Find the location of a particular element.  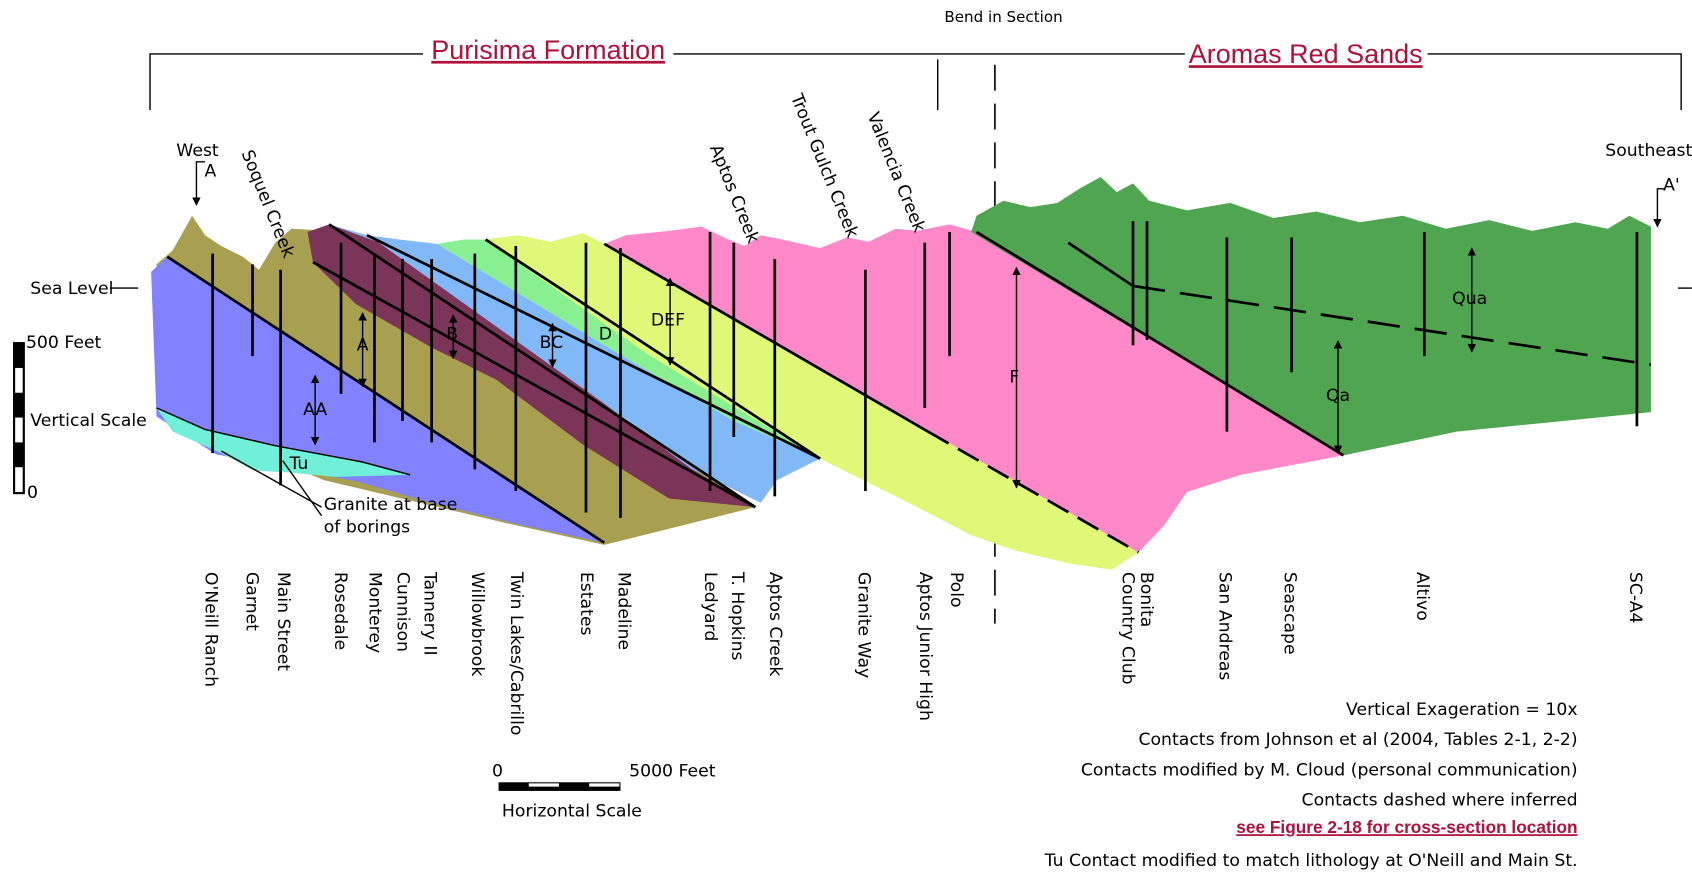

well-label: Bonita is located at coordinates (1146, 599).